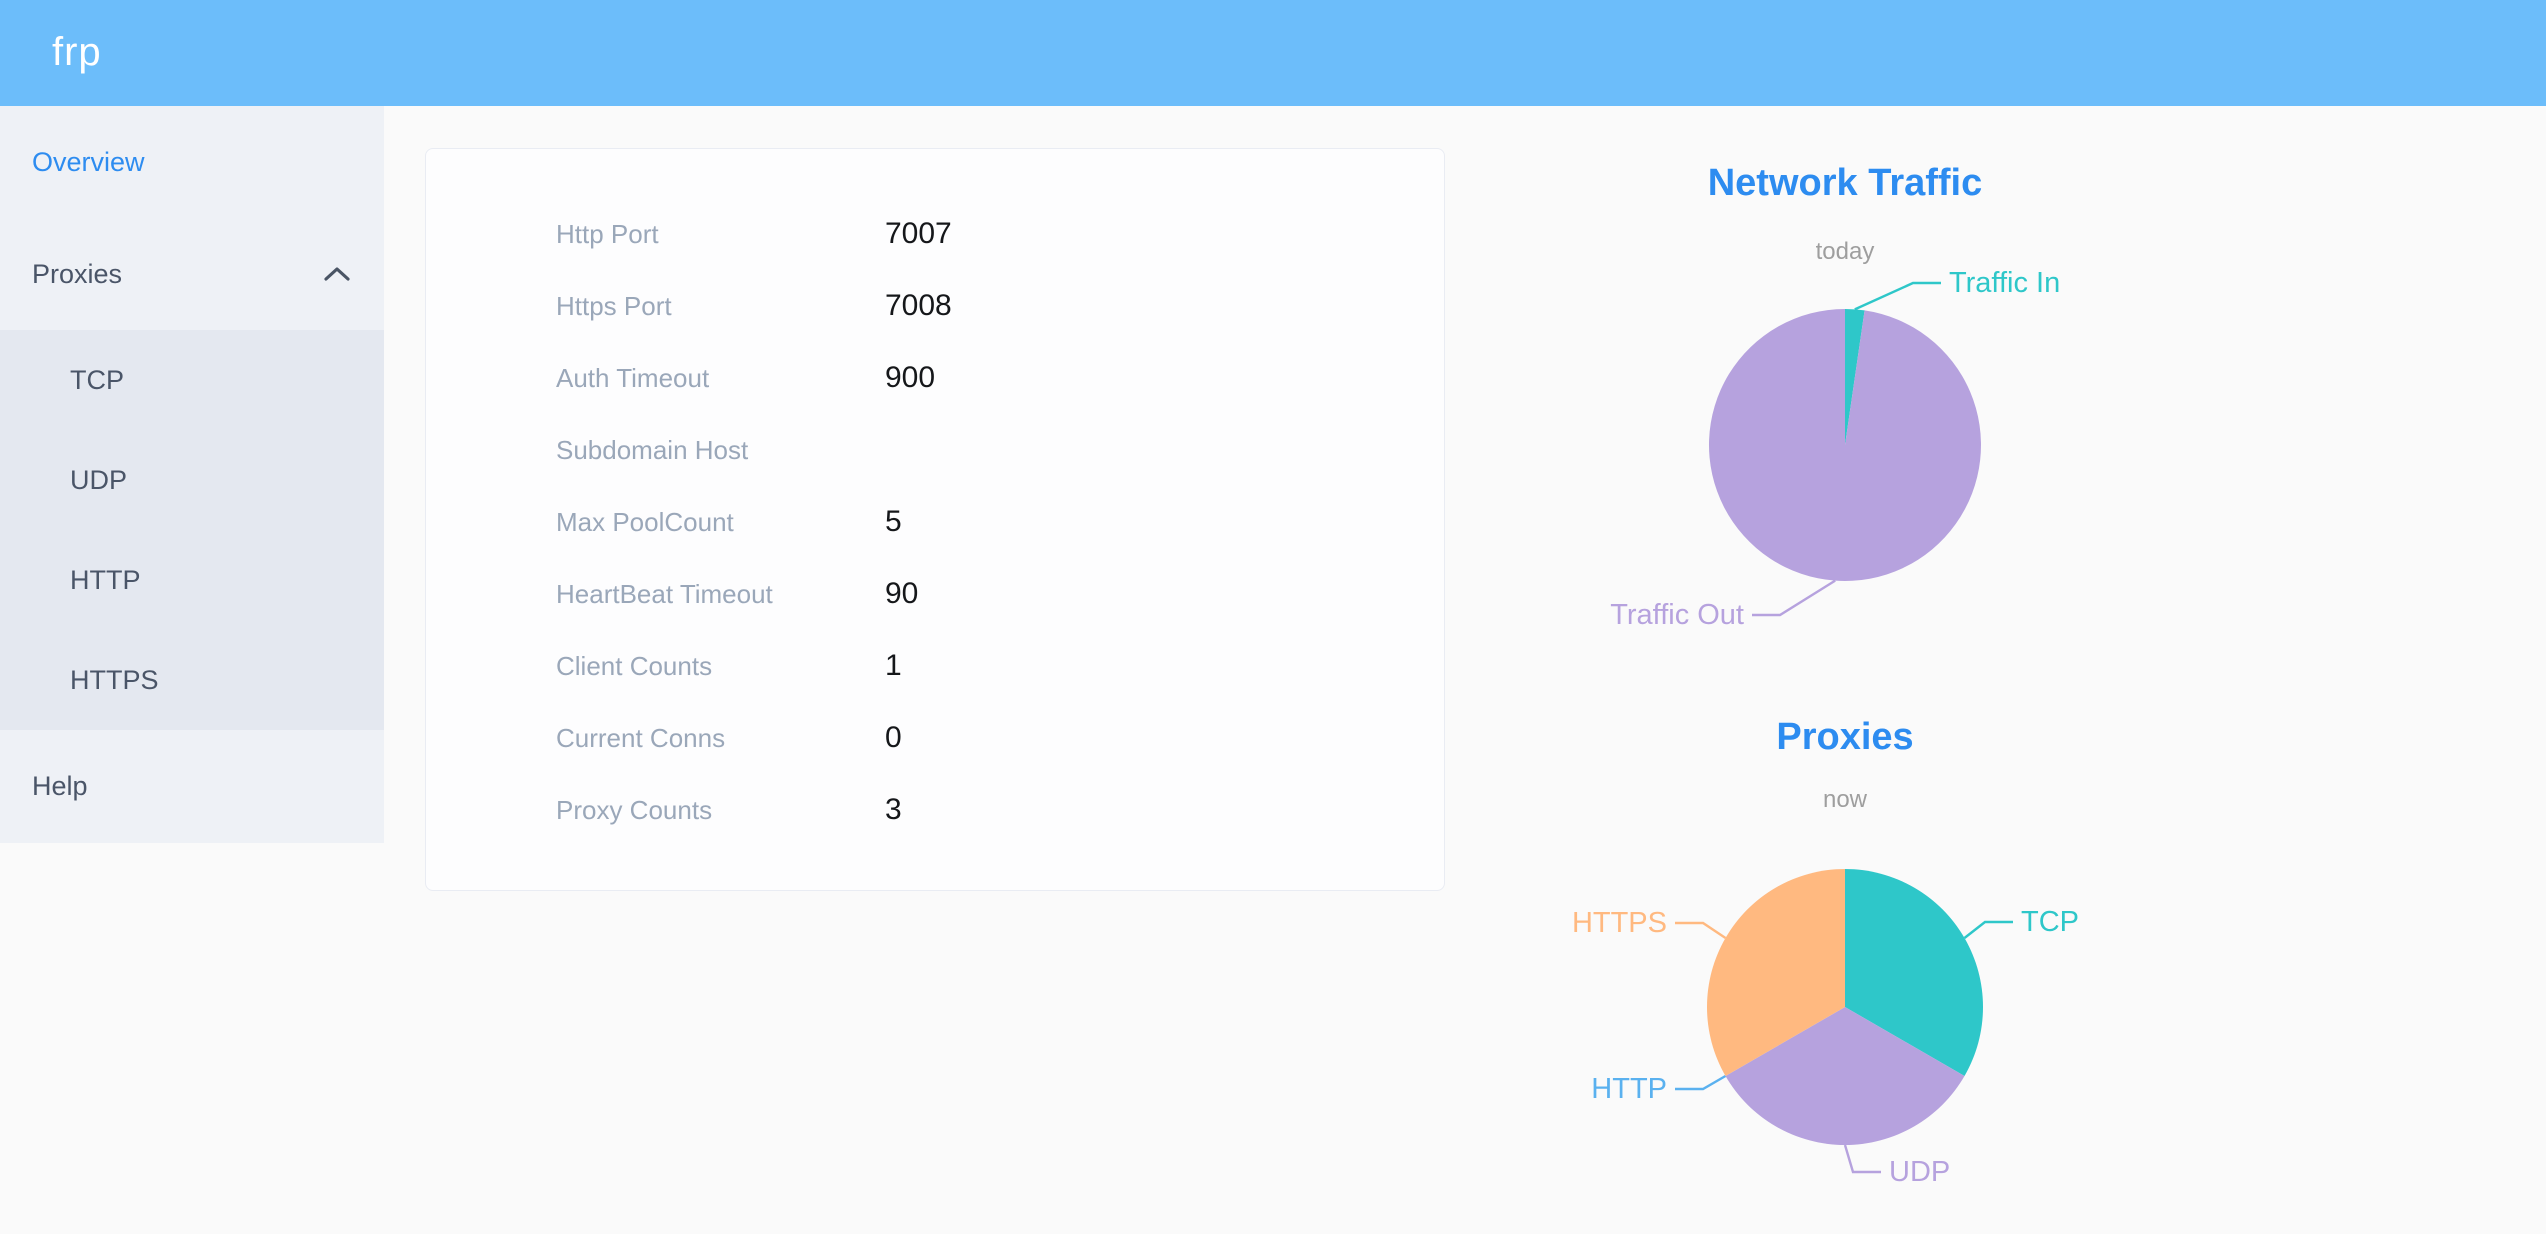 Image resolution: width=2546 pixels, height=1234 pixels. I want to click on pie-label-line-http, so click(1701, 1082).